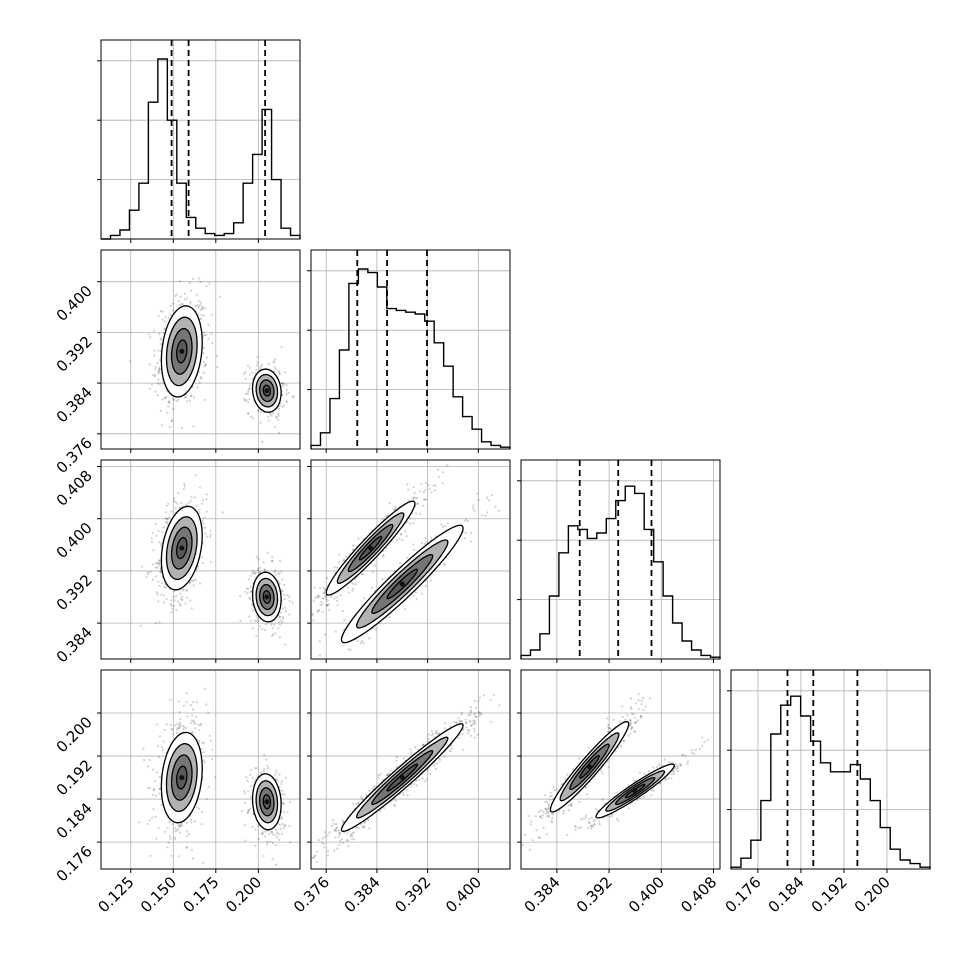  What do you see at coordinates (826, 792) in the screenshot?
I see `histogram-panel: 0.176 0.184 0.192 0.200` at bounding box center [826, 792].